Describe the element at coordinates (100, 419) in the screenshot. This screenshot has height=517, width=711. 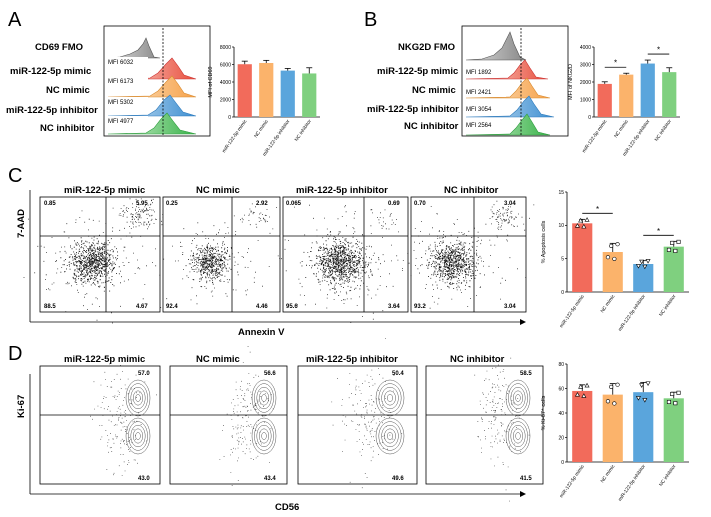
I see `panel-d-plot-0: miR-122-5p mimic 57.0 43.0` at that location.